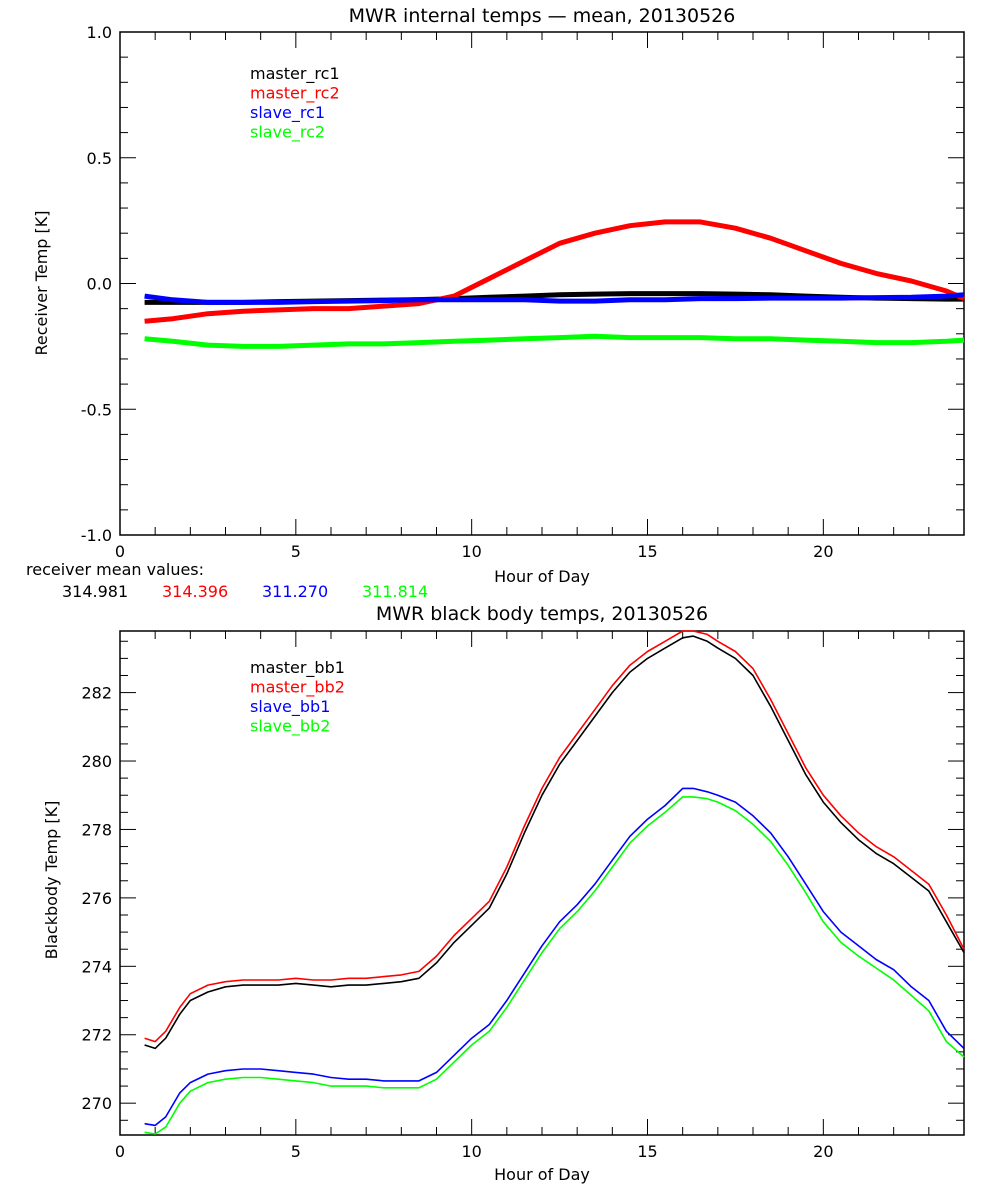 The width and height of the screenshot is (1000, 1200). I want to click on receiver-mean-values: 314.981 314.396 311.270 311.814, so click(245, 591).